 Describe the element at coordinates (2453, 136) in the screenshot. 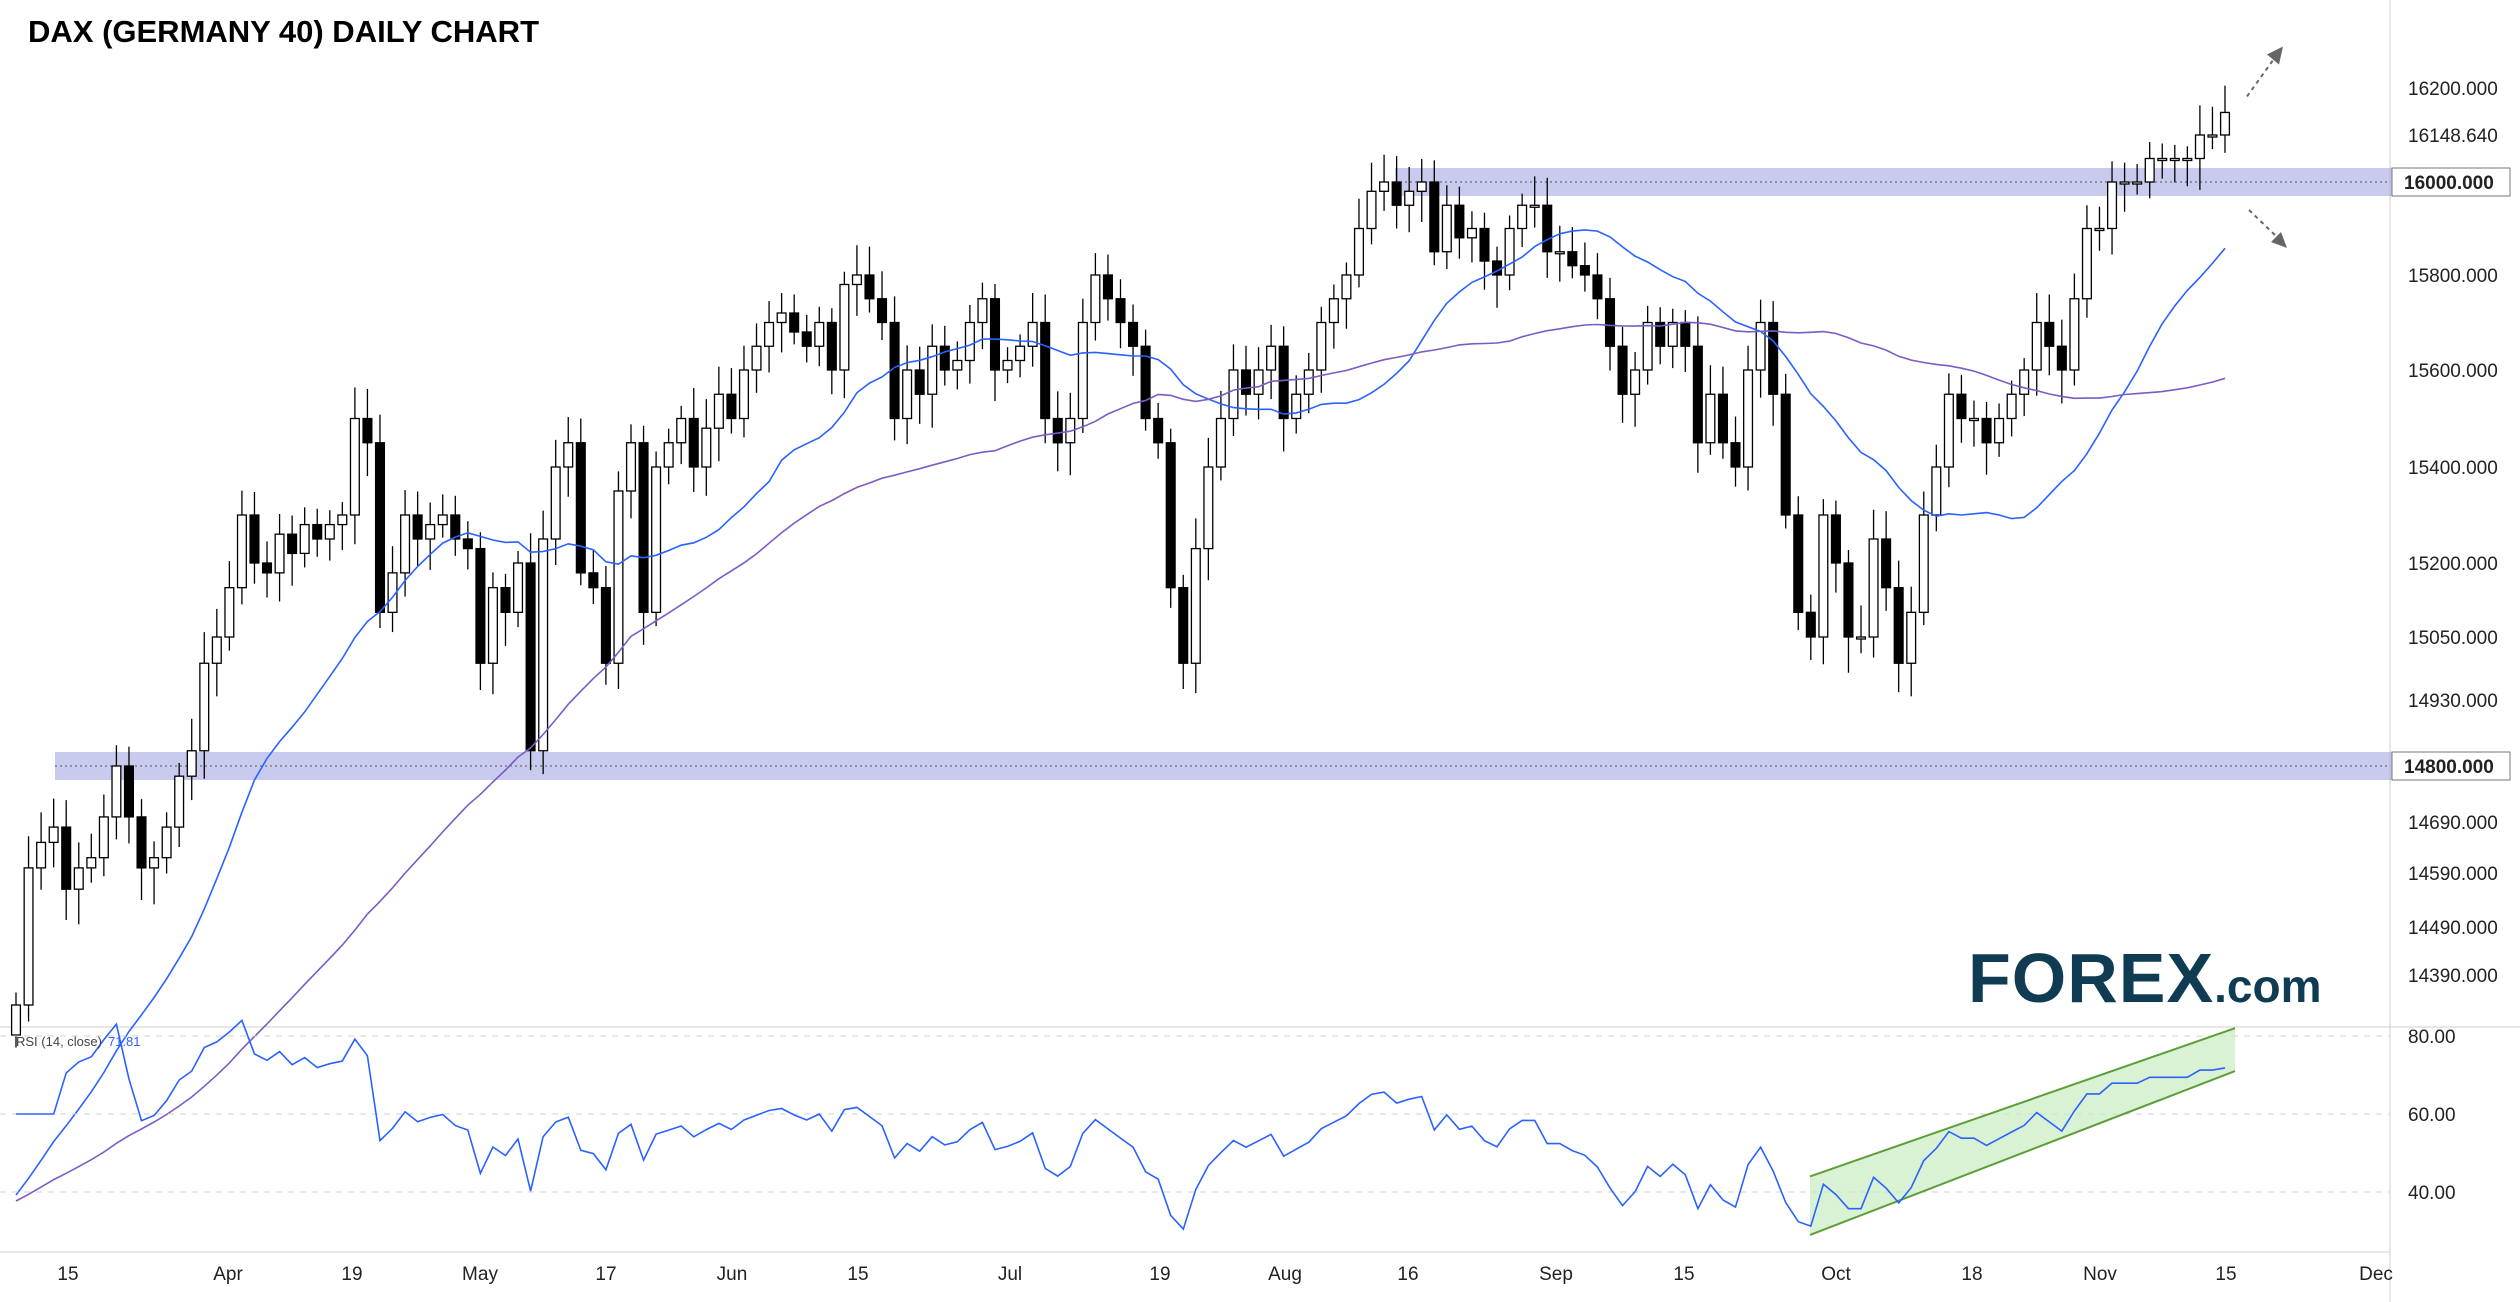

I see `last-price-label: 16148.640` at that location.